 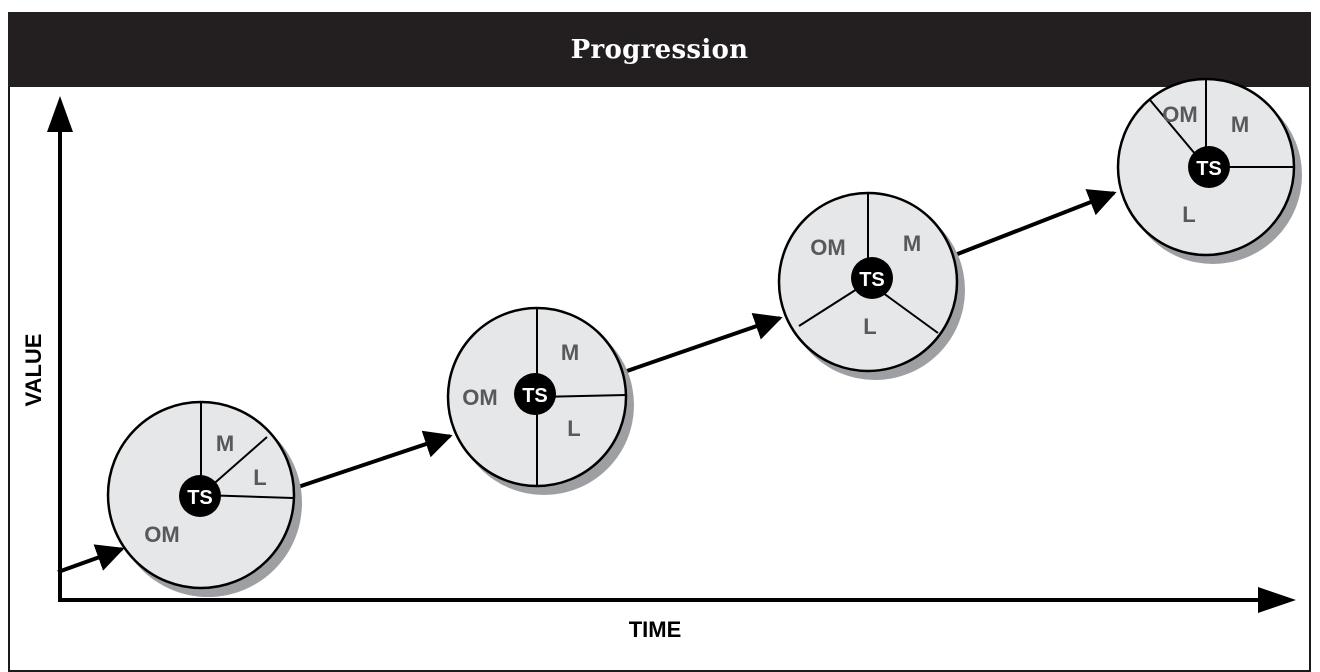 I want to click on x-axis-label: TIME, so click(x=655, y=629).